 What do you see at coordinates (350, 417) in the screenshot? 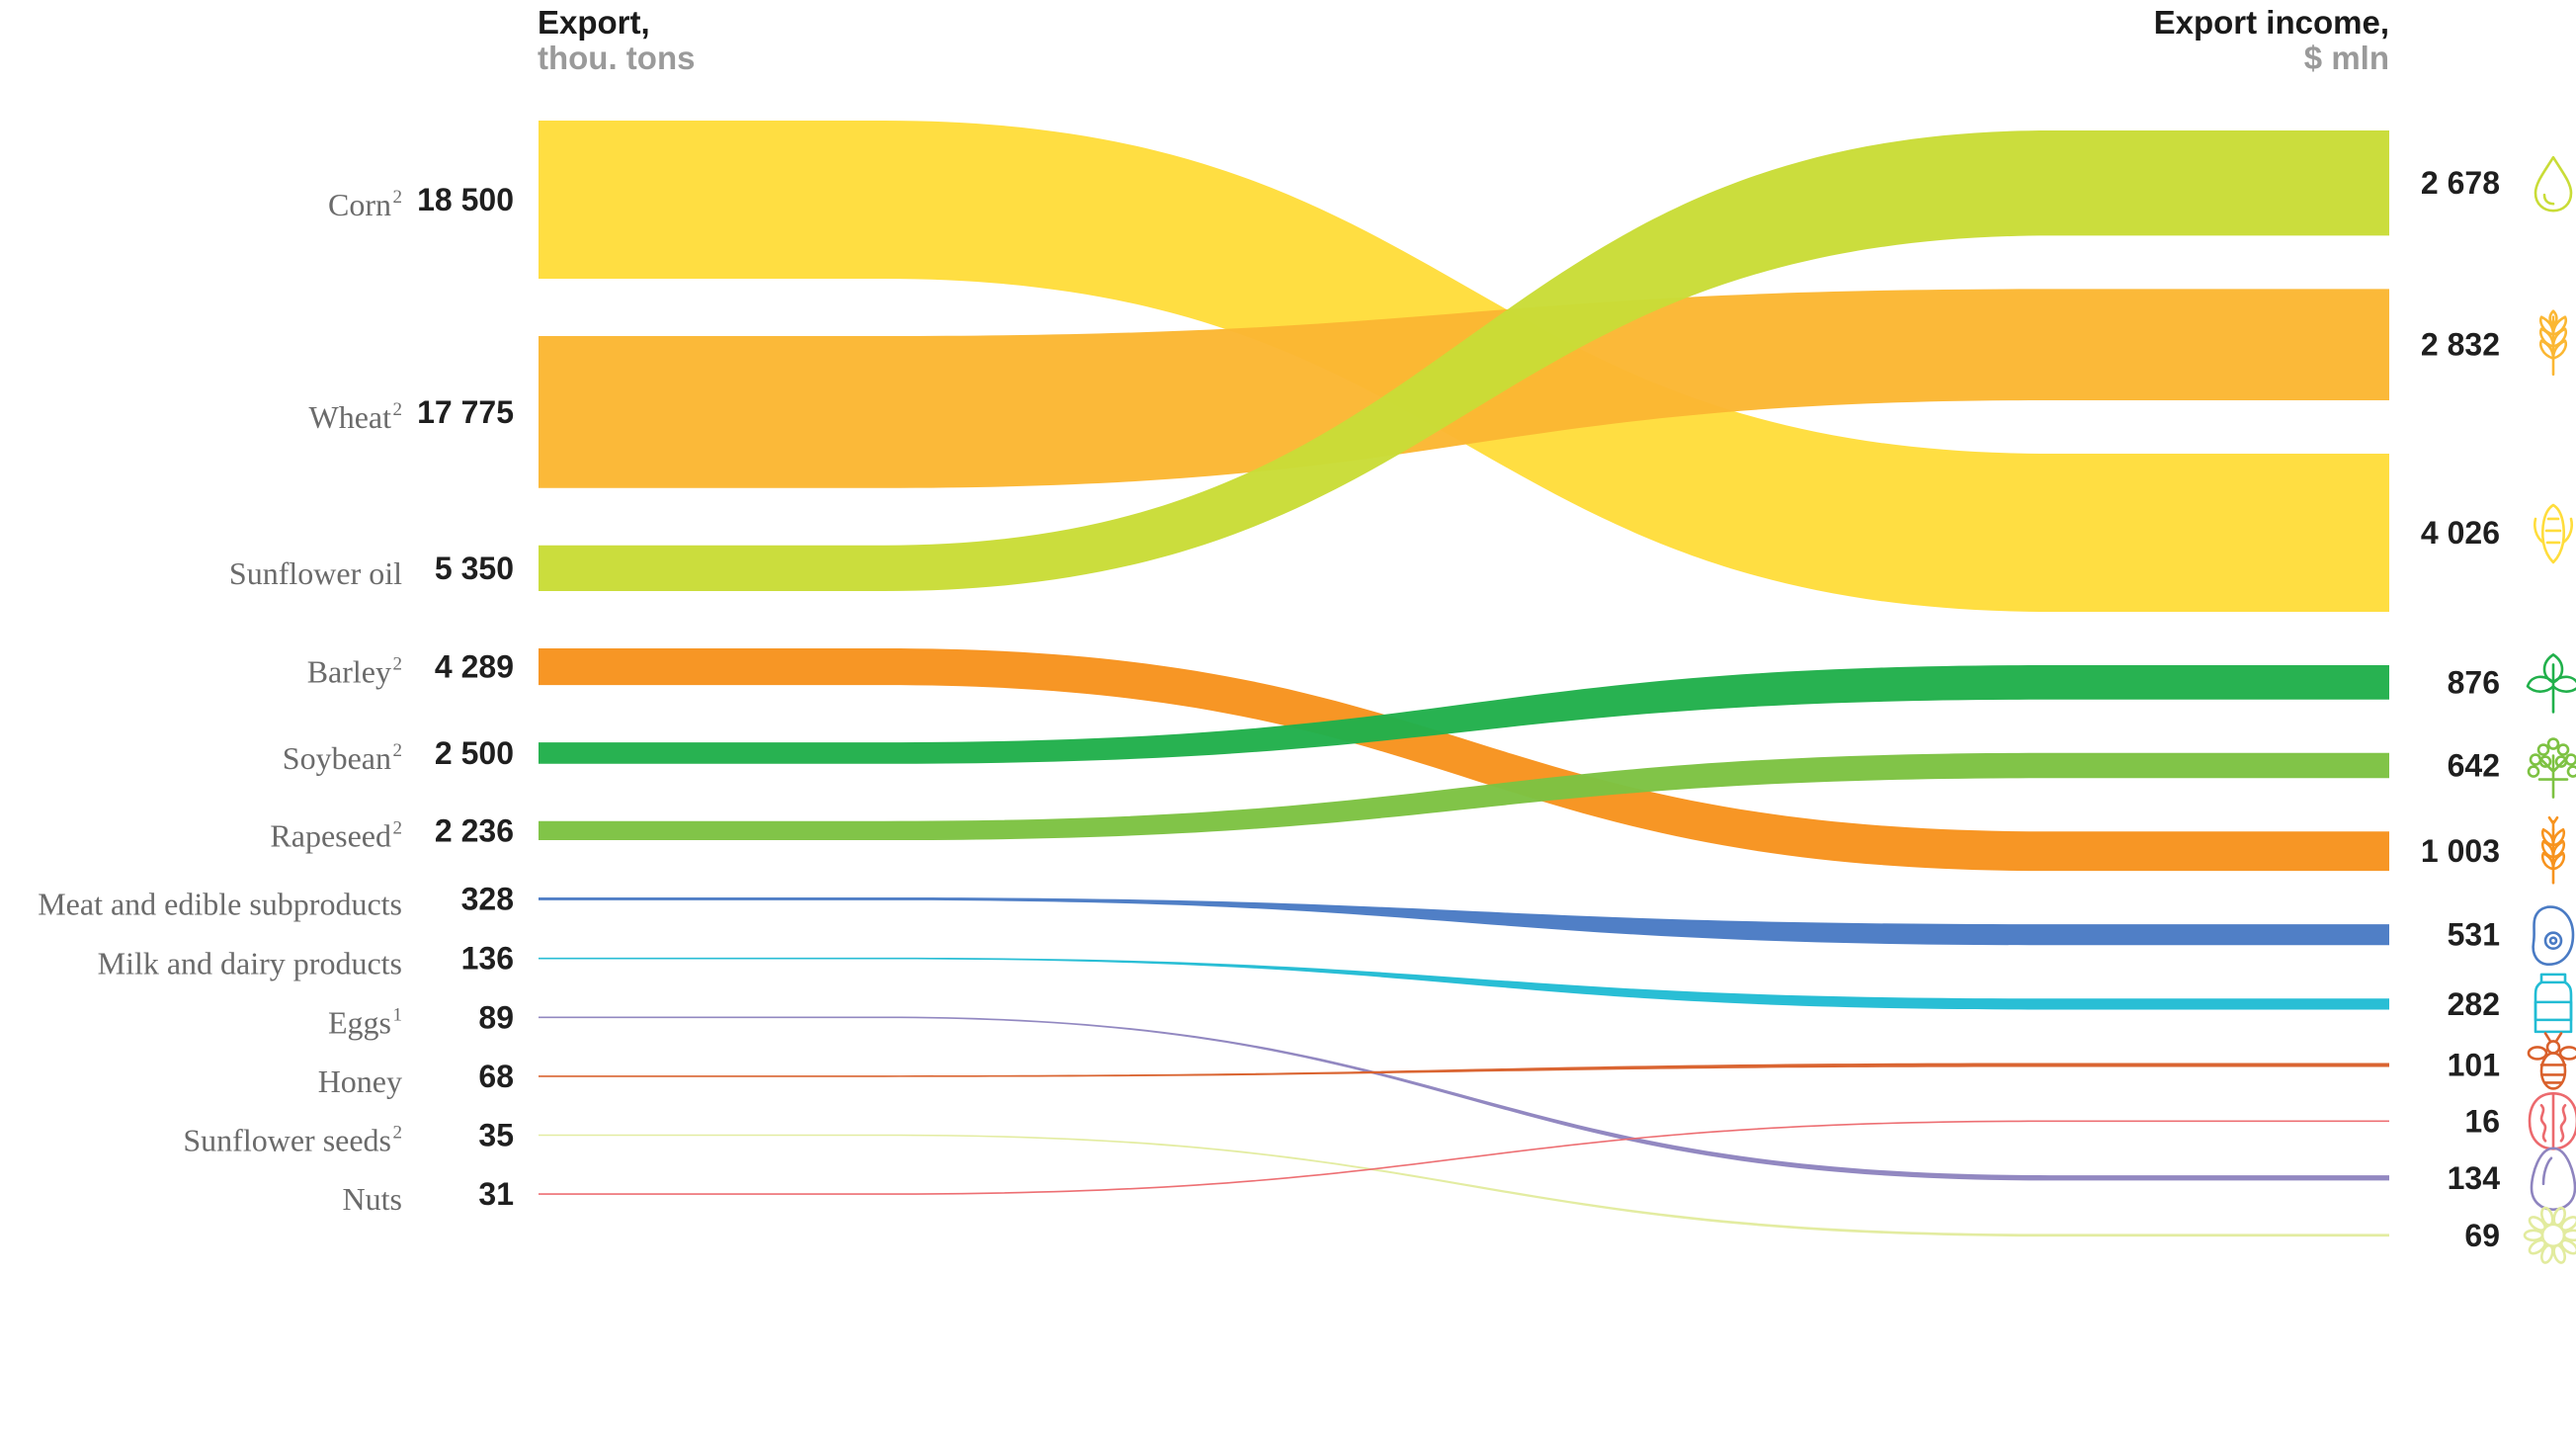
I see `category-label-wheat: Wheat` at bounding box center [350, 417].